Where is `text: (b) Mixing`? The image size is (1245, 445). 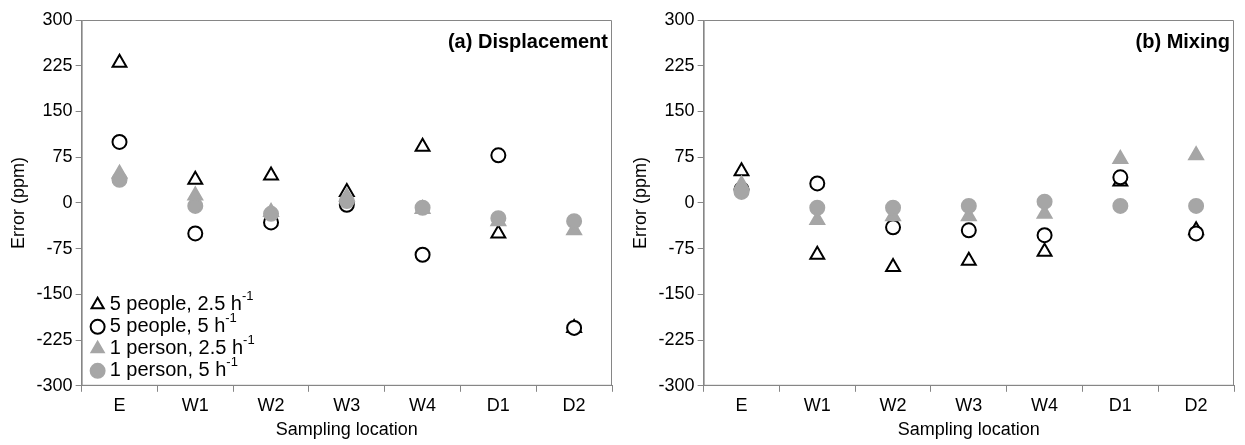 text: (b) Mixing is located at coordinates (1182, 40).